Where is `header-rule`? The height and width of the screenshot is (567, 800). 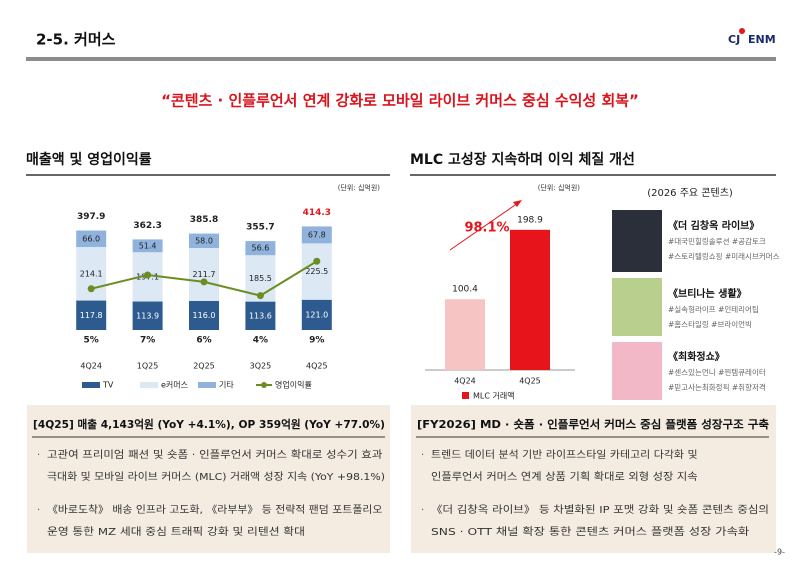
header-rule is located at coordinates (401, 59).